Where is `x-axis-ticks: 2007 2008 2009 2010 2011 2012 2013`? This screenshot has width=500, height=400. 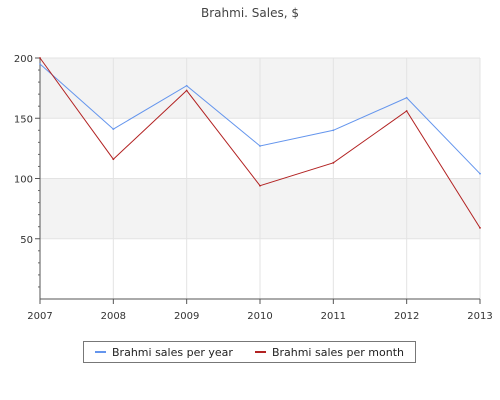
x-axis-ticks: 2007 2008 2009 2010 2011 2012 2013 is located at coordinates (260, 310).